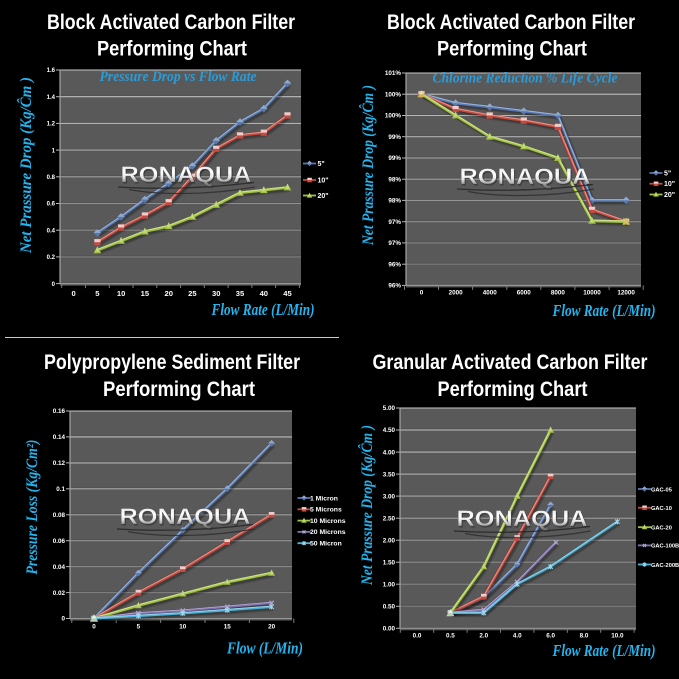 The image size is (679, 679). I want to click on svg-text: 1.50, so click(389, 562).